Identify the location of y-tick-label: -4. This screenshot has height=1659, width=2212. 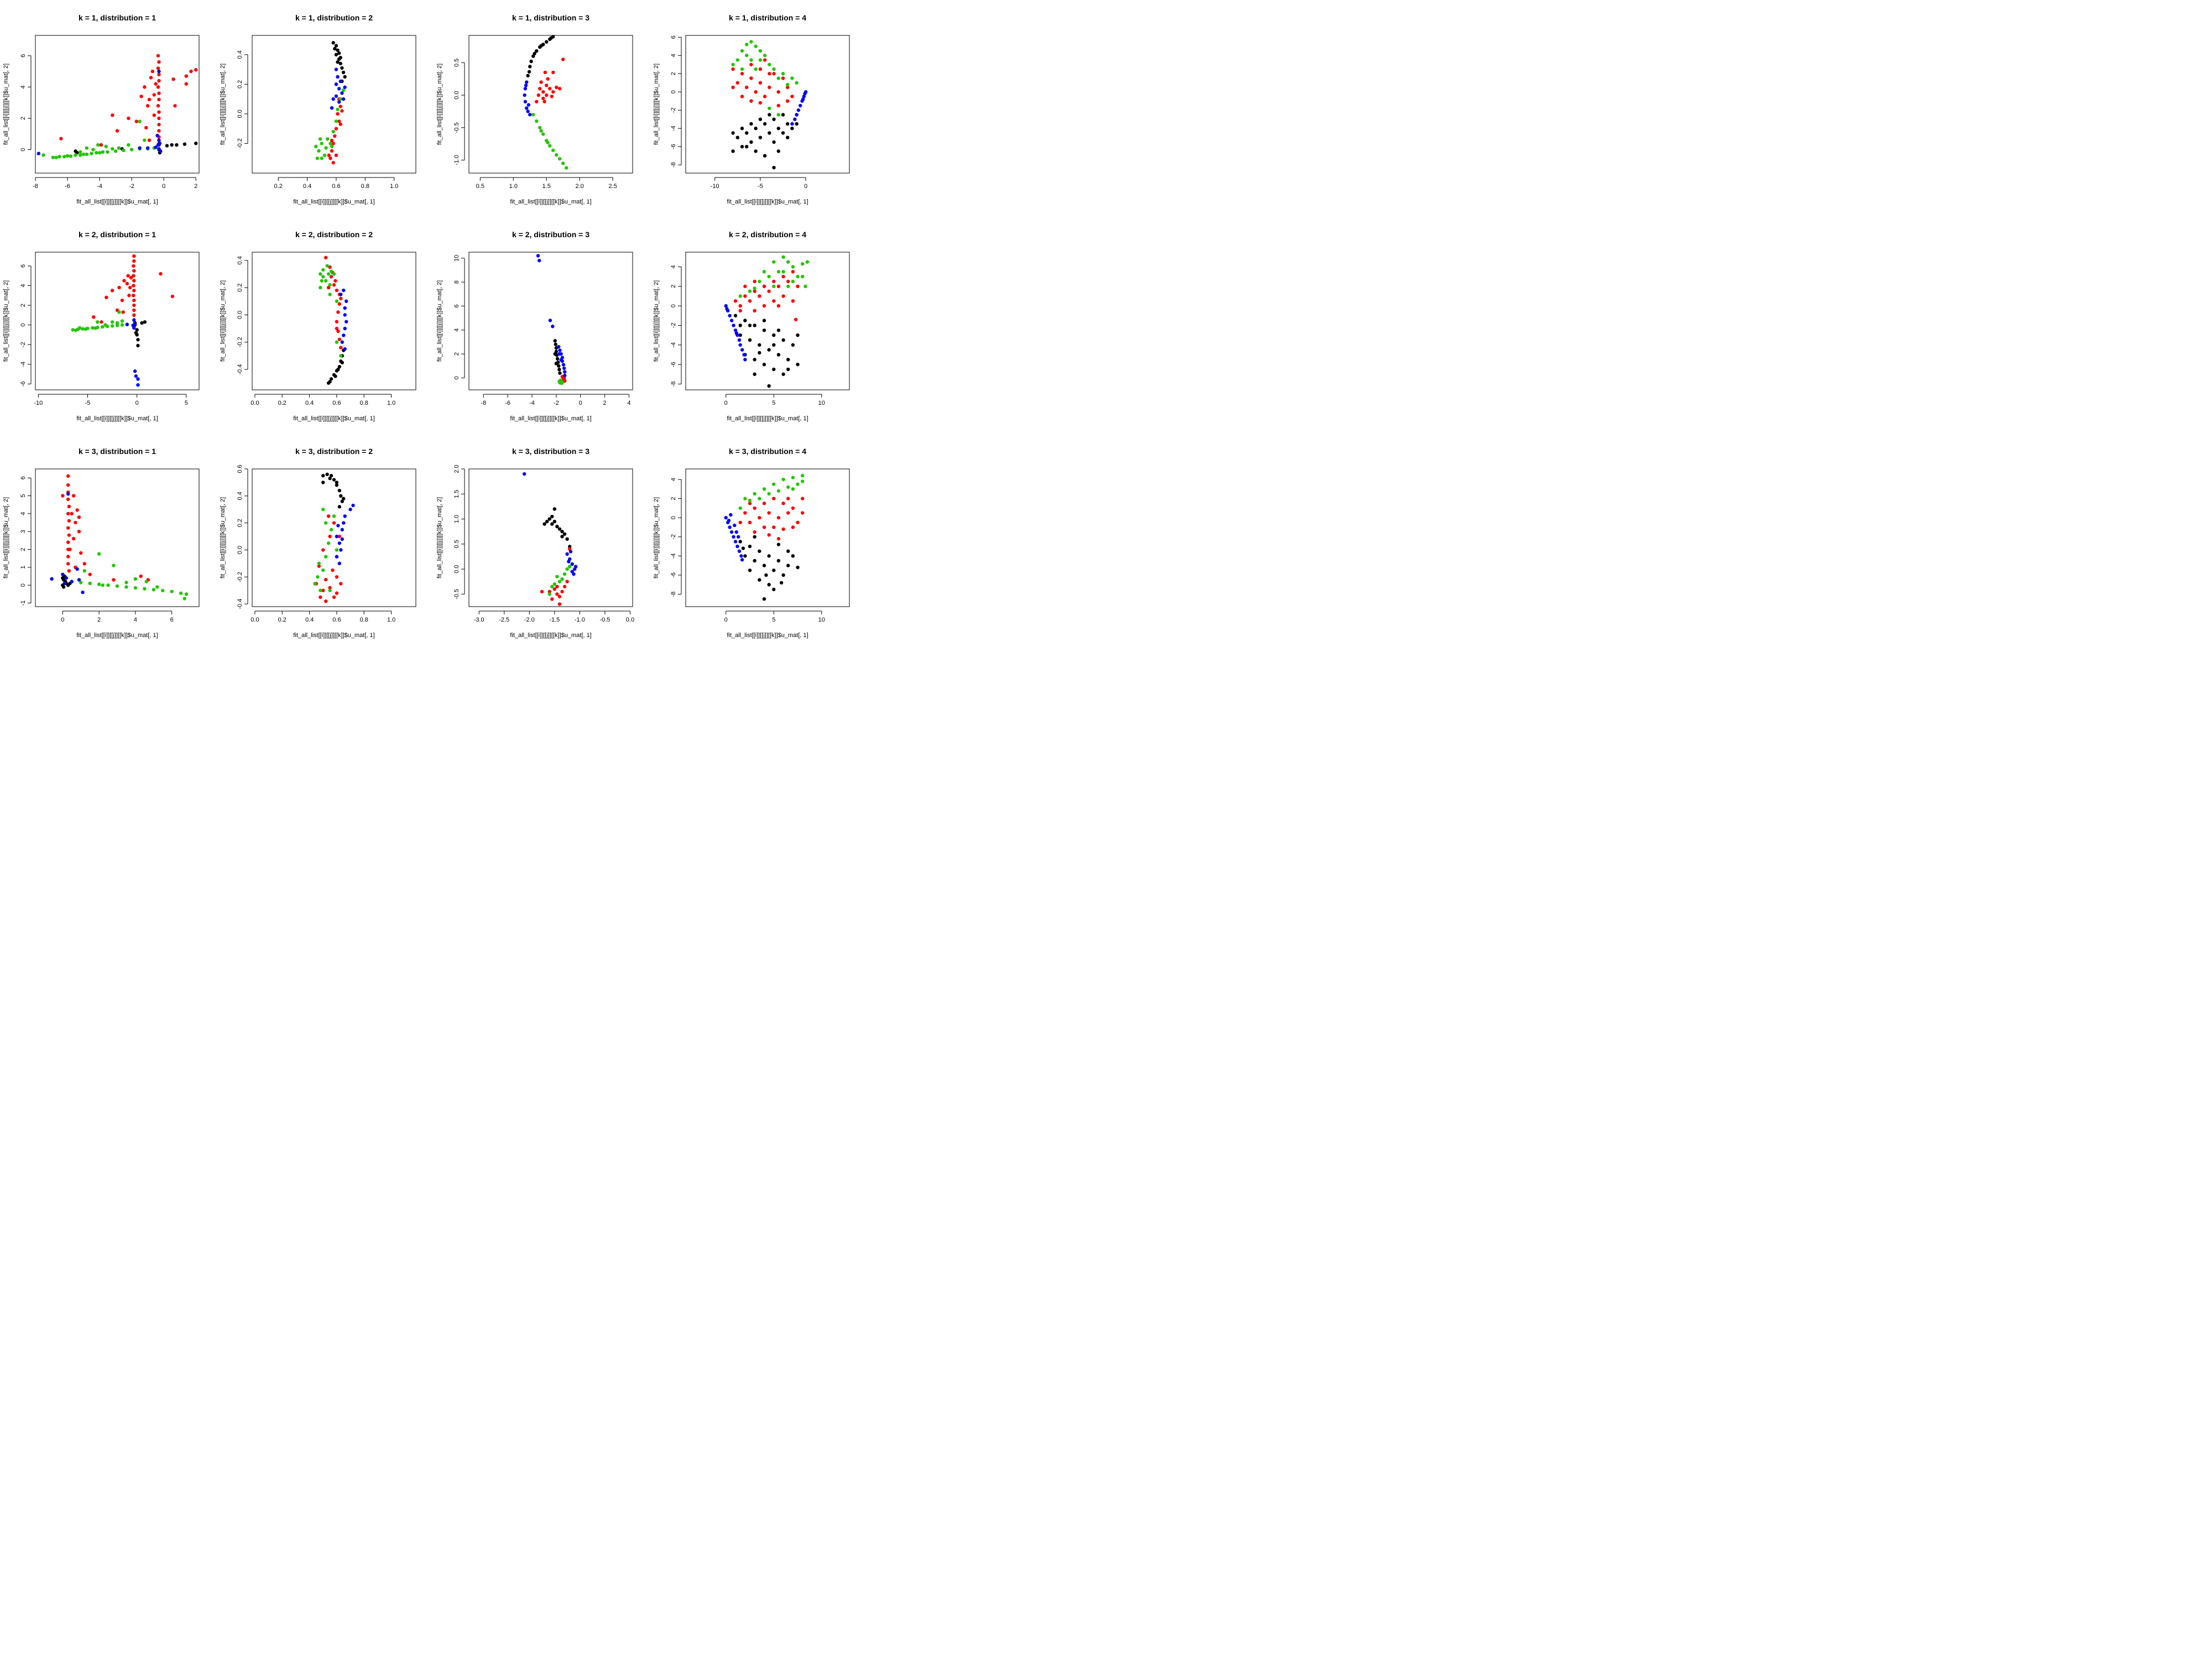
(24, 364).